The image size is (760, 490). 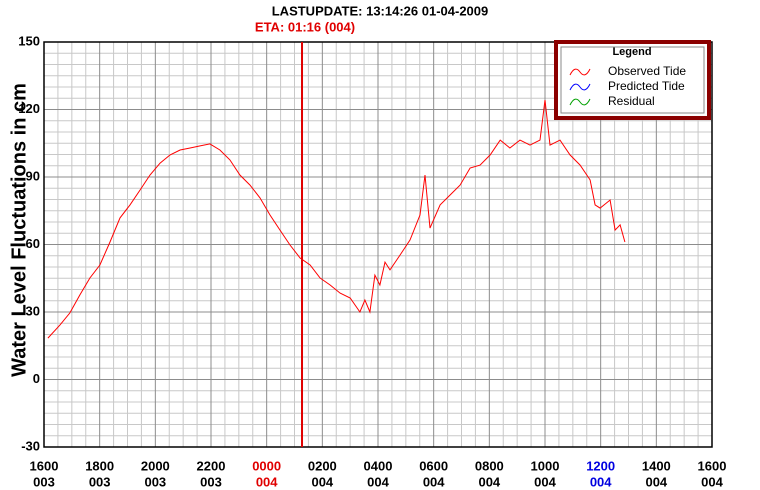 What do you see at coordinates (305, 26) in the screenshot?
I see `chart-subtitle: ETA: 01:16 (004)` at bounding box center [305, 26].